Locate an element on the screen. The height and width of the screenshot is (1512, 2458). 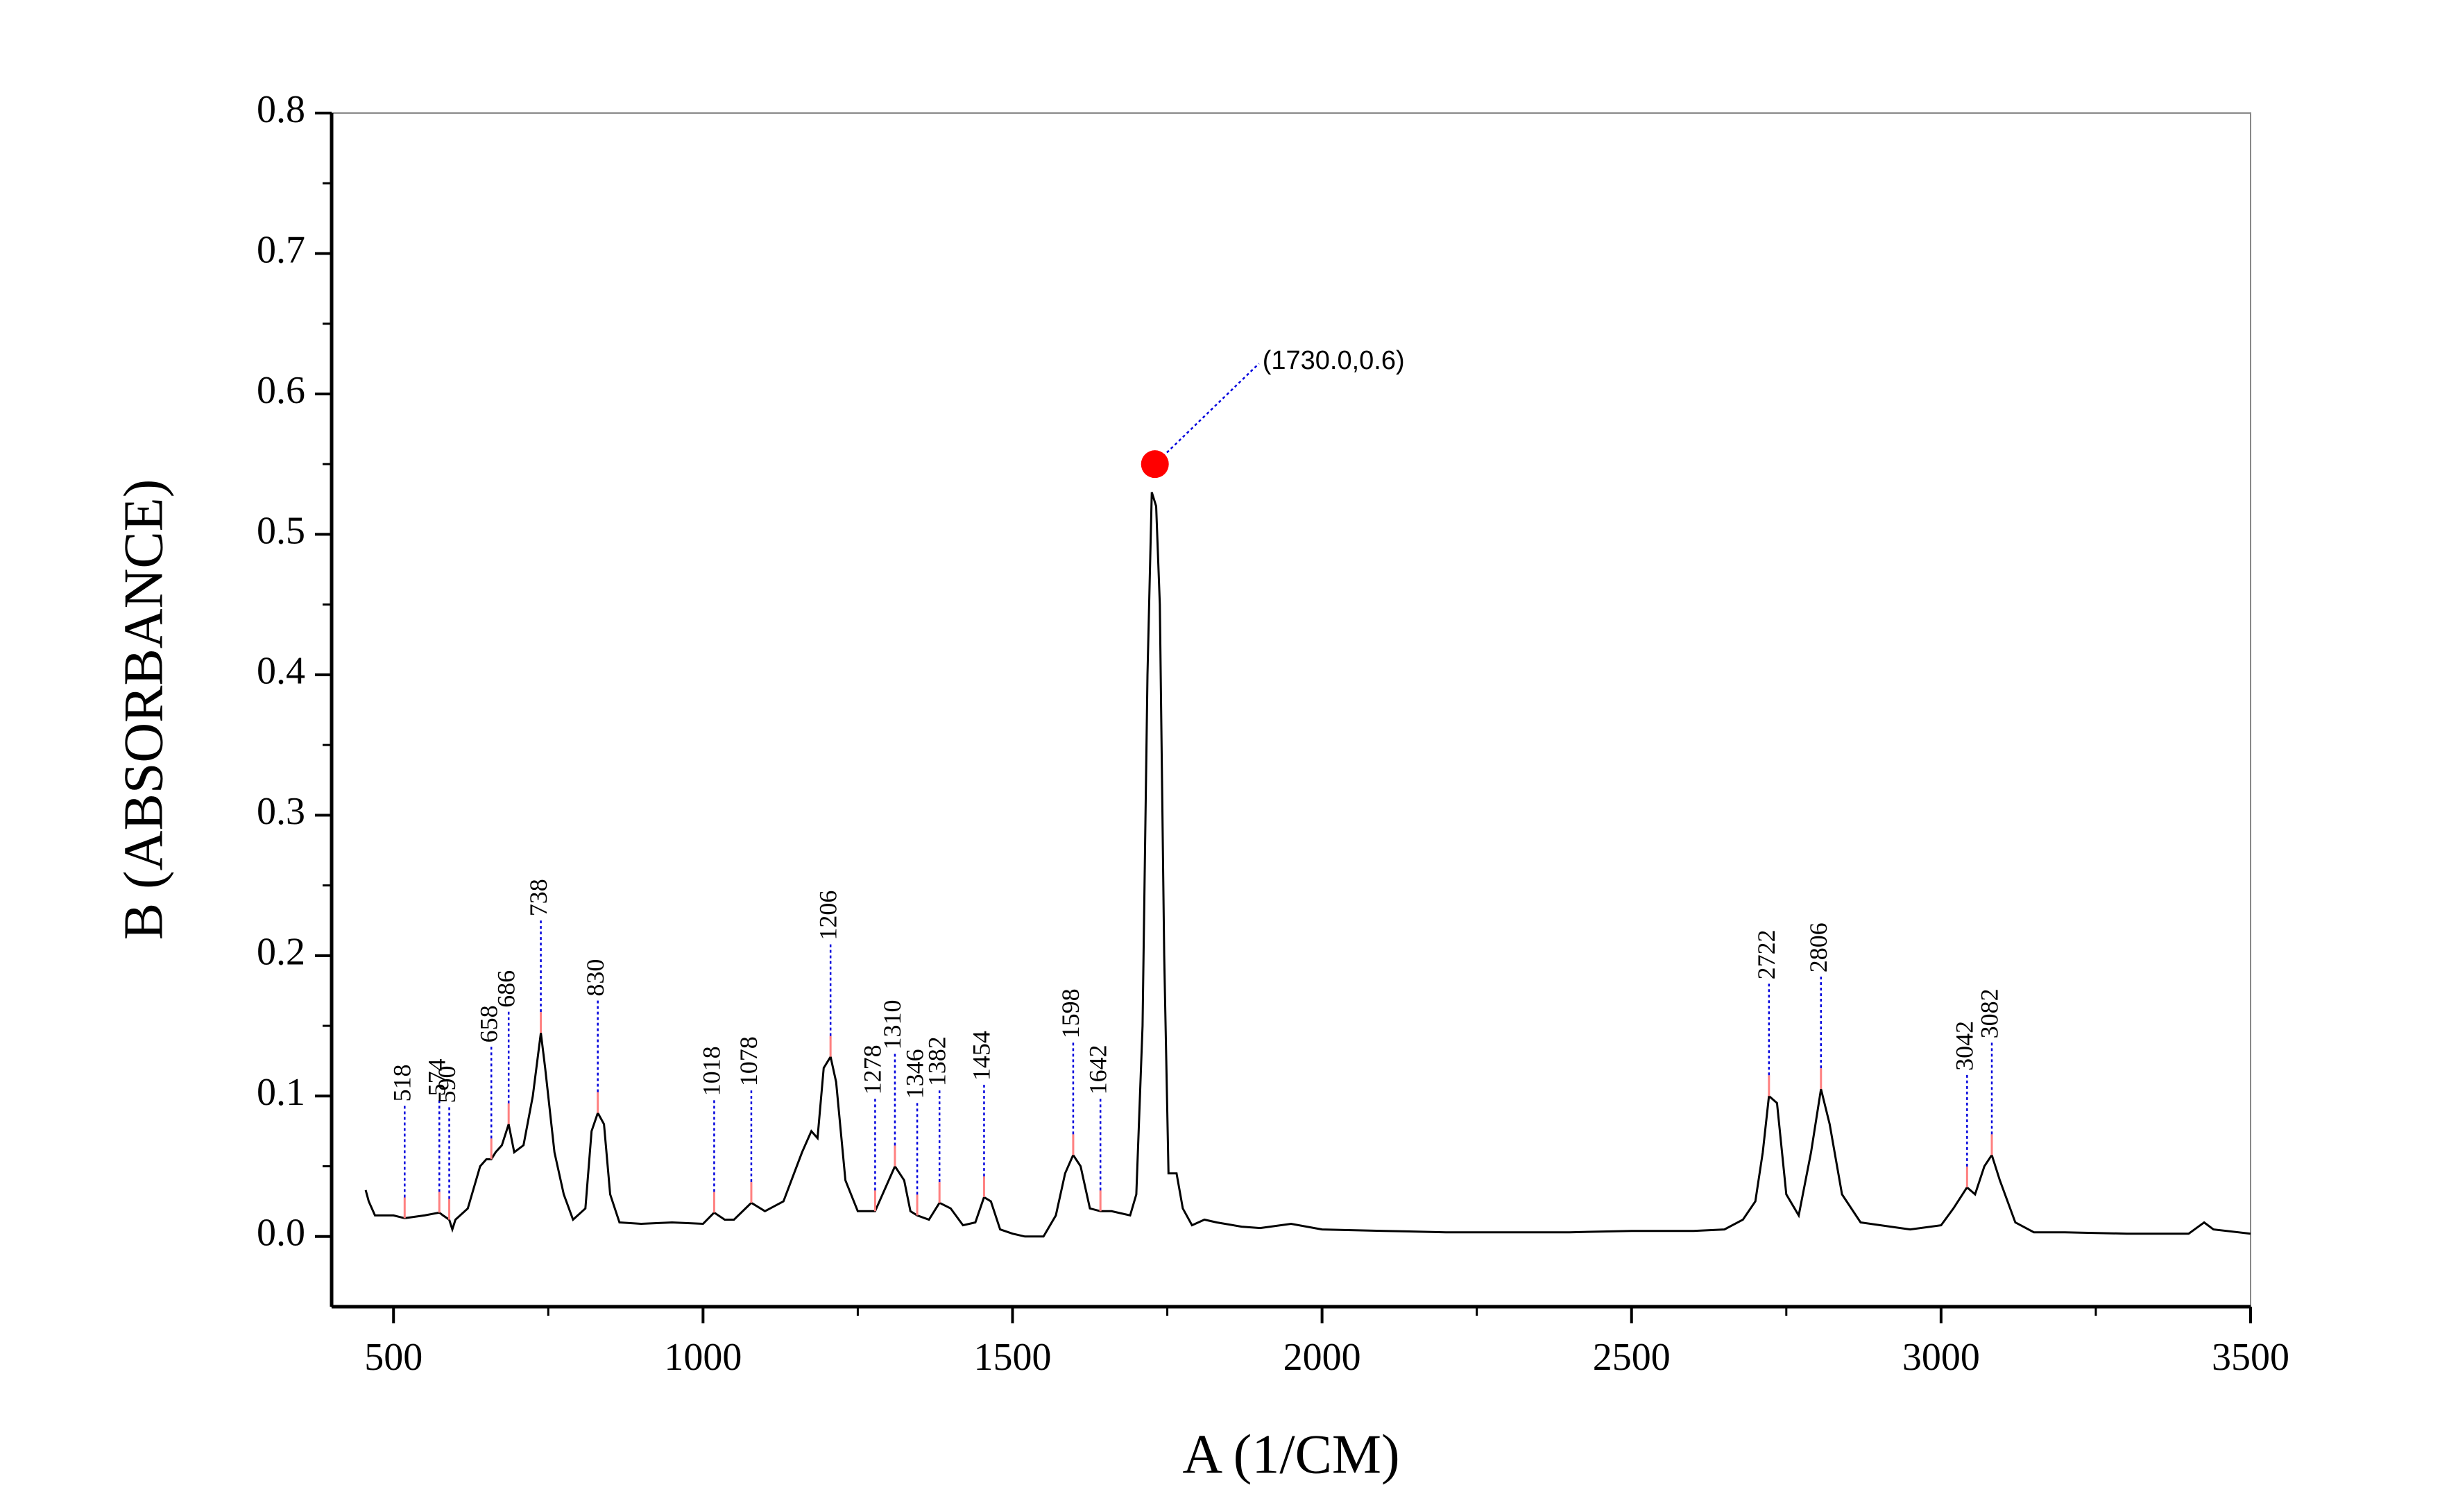
peak-label: 3042 is located at coordinates (1965, 1046).